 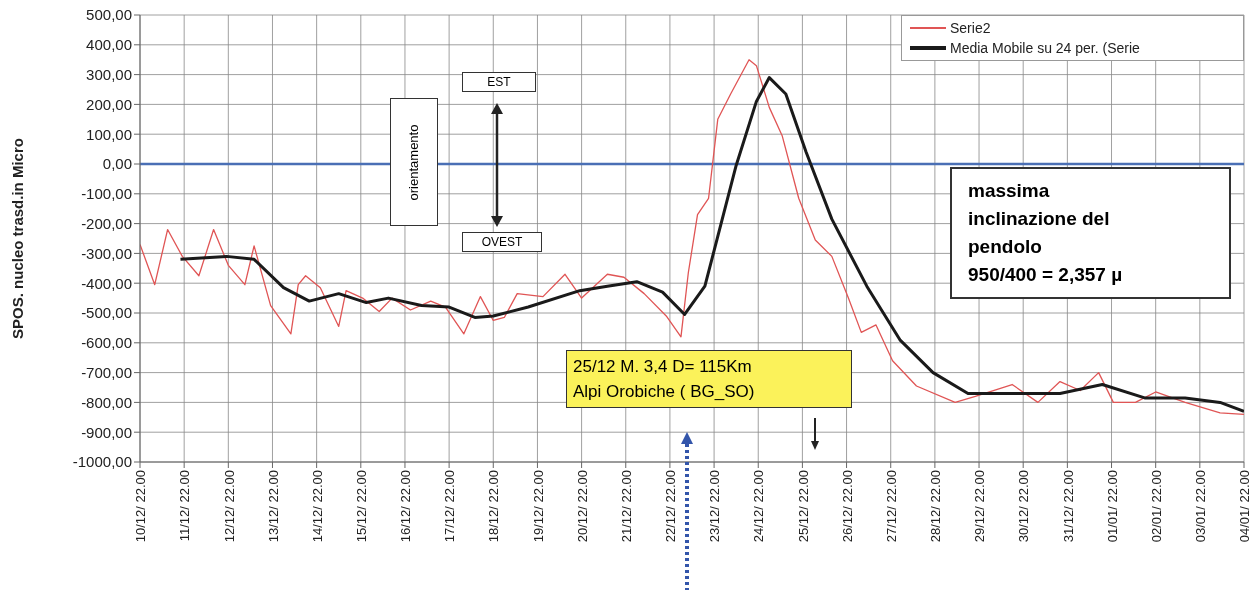 I want to click on y-tick-label: 300,00, so click(x=109, y=74).